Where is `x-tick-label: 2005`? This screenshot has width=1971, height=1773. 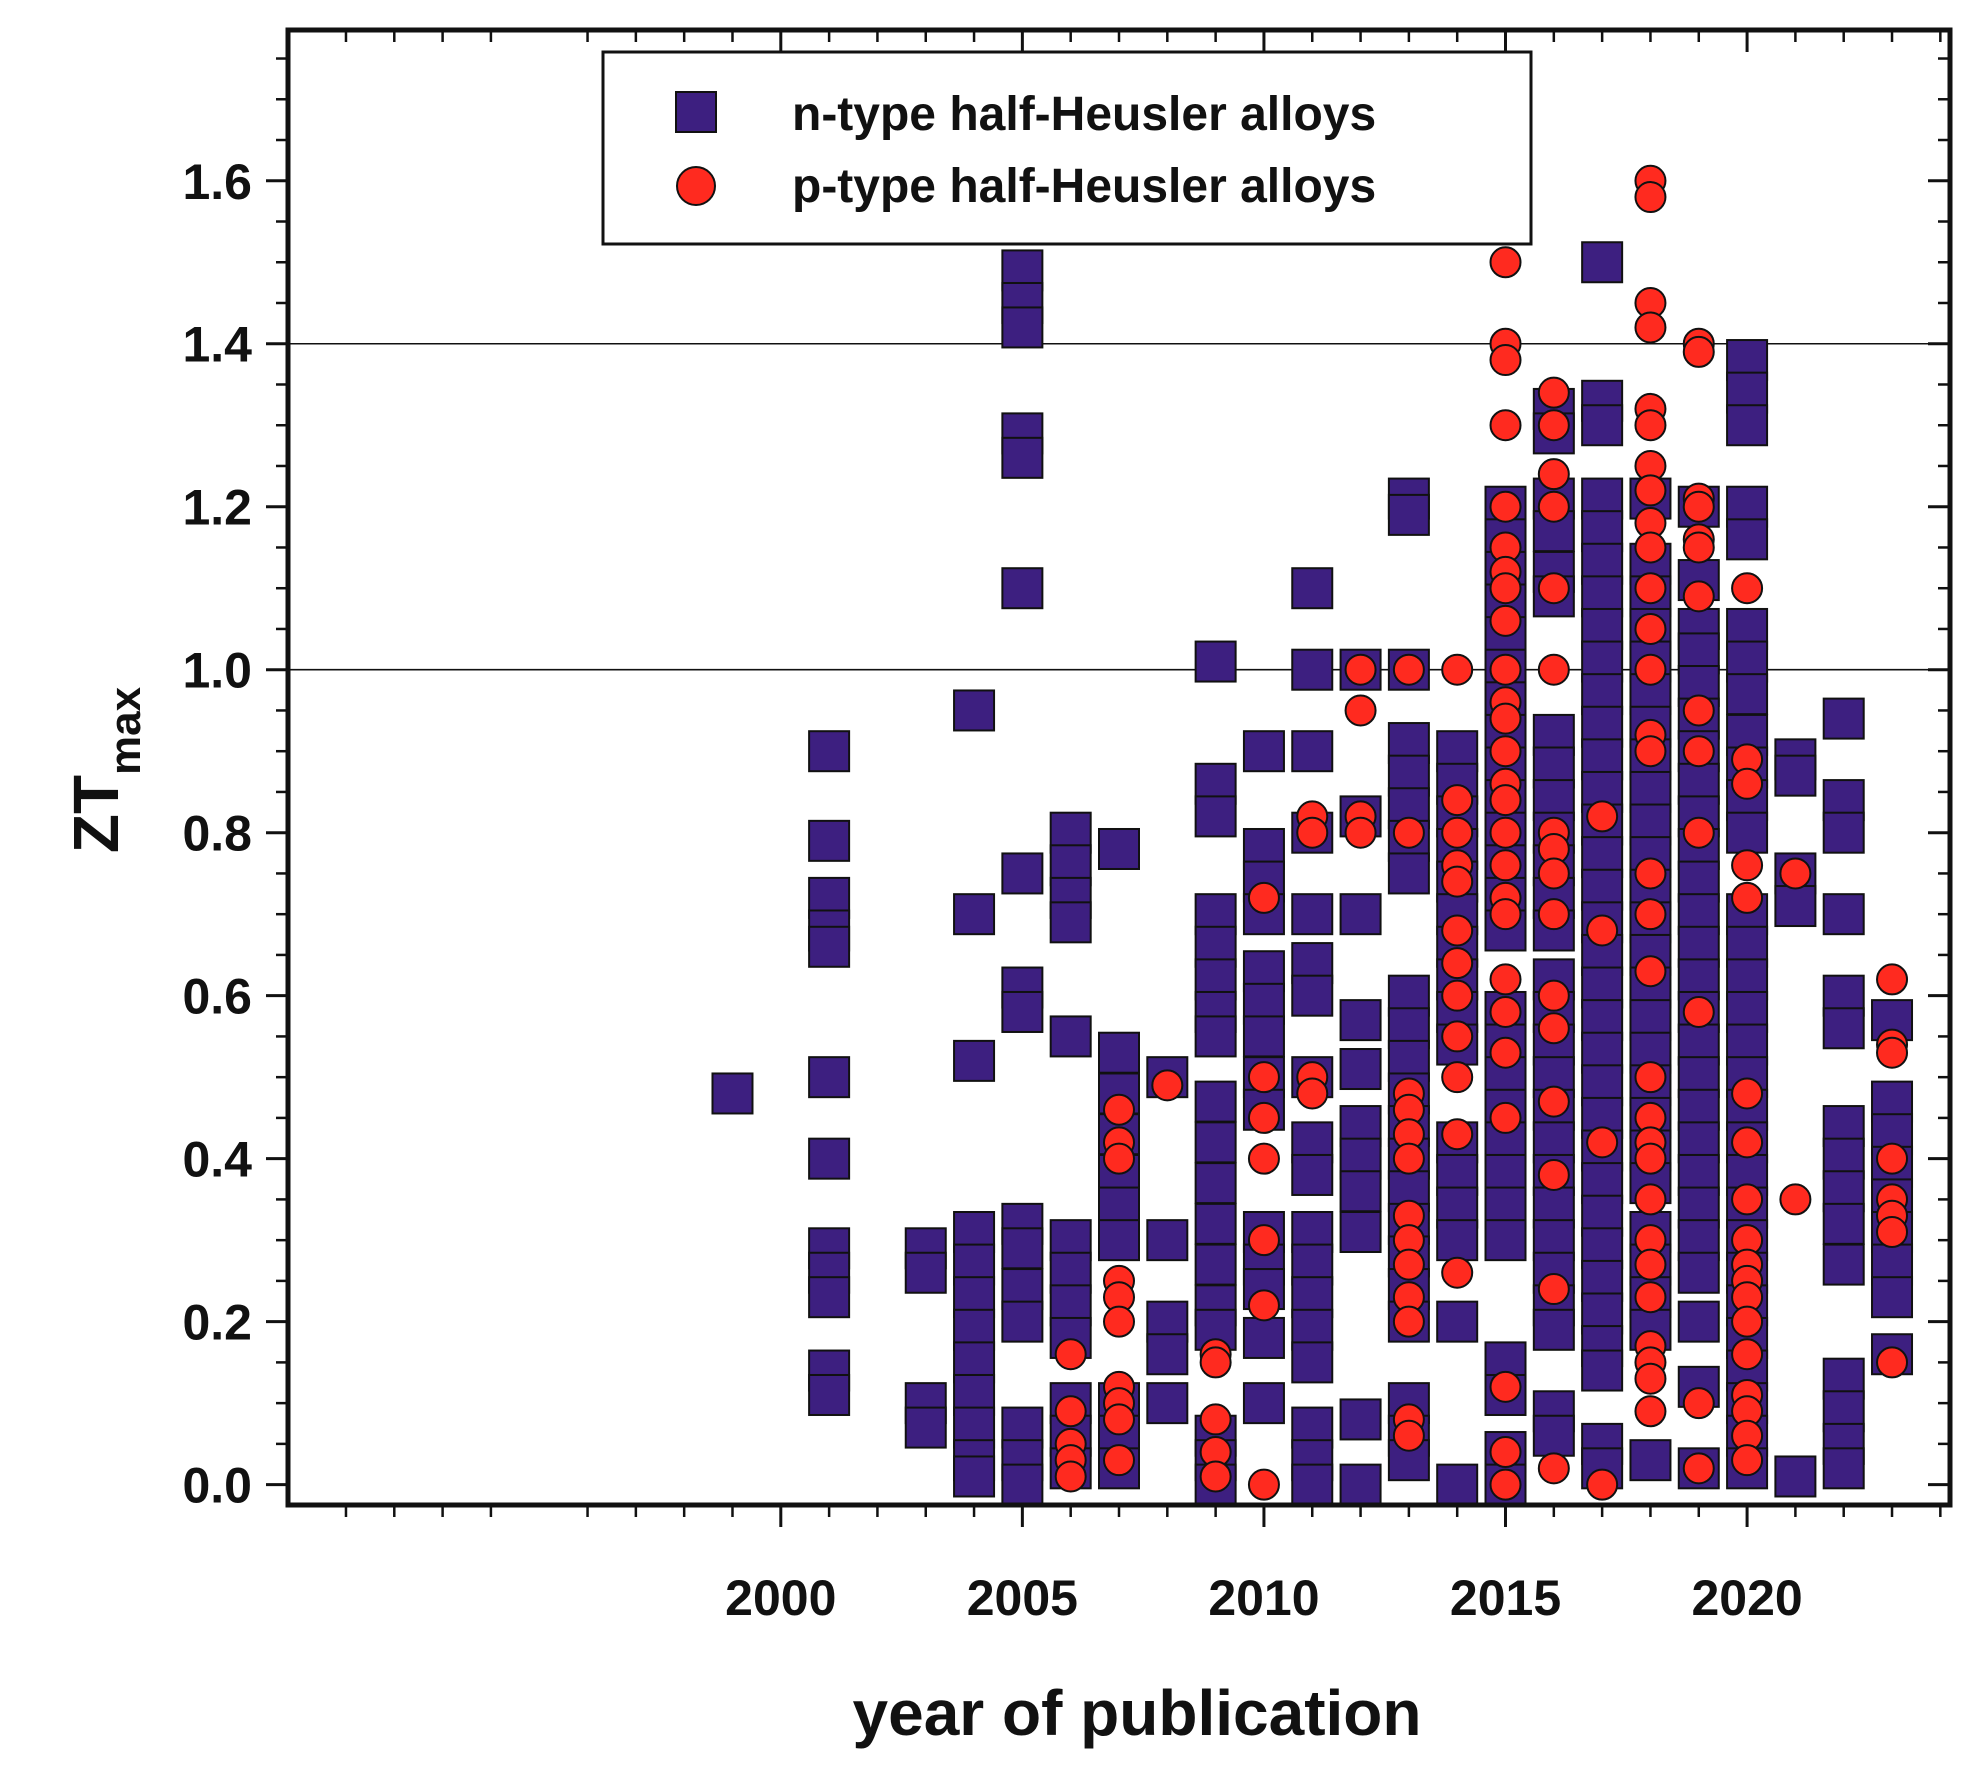
x-tick-label: 2005 is located at coordinates (1022, 1598).